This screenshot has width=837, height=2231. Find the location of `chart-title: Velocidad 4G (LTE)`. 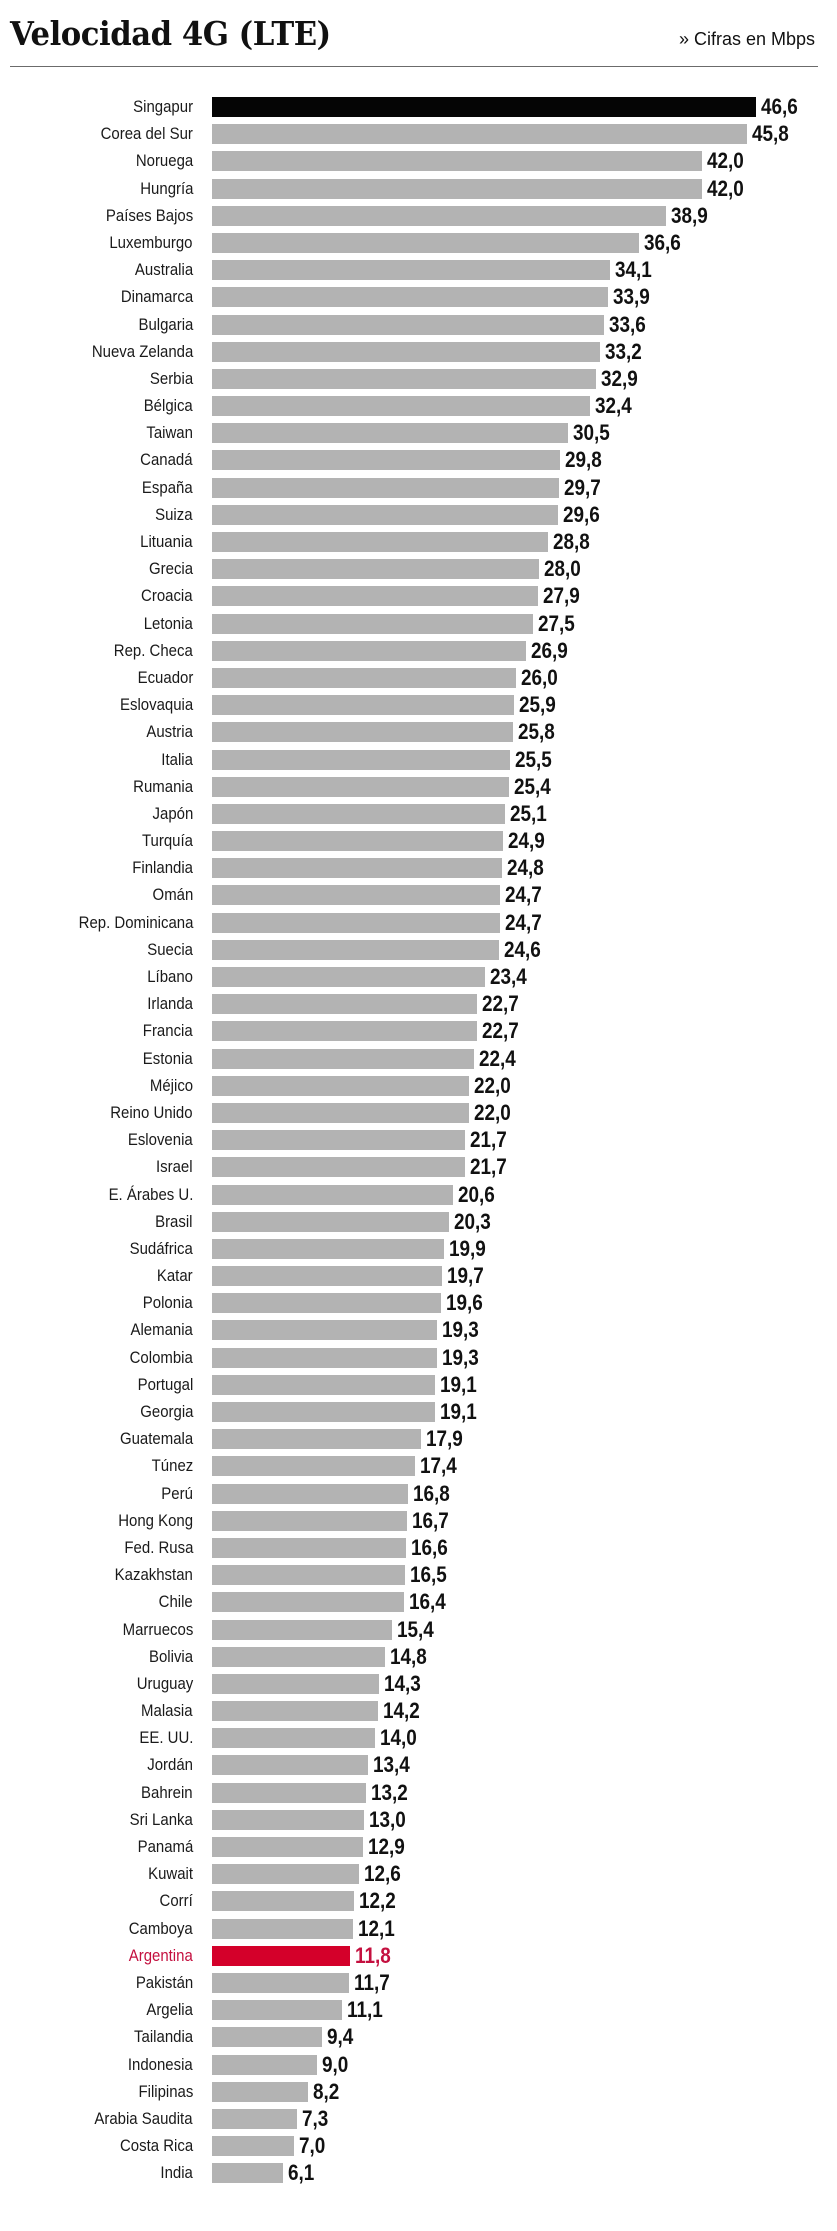

chart-title: Velocidad 4G (LTE) is located at coordinates (170, 33).